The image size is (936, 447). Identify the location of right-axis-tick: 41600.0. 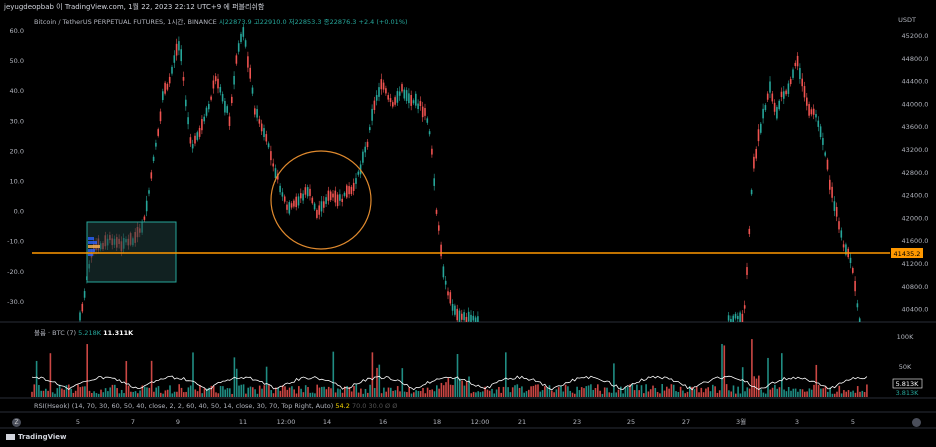
(915, 241).